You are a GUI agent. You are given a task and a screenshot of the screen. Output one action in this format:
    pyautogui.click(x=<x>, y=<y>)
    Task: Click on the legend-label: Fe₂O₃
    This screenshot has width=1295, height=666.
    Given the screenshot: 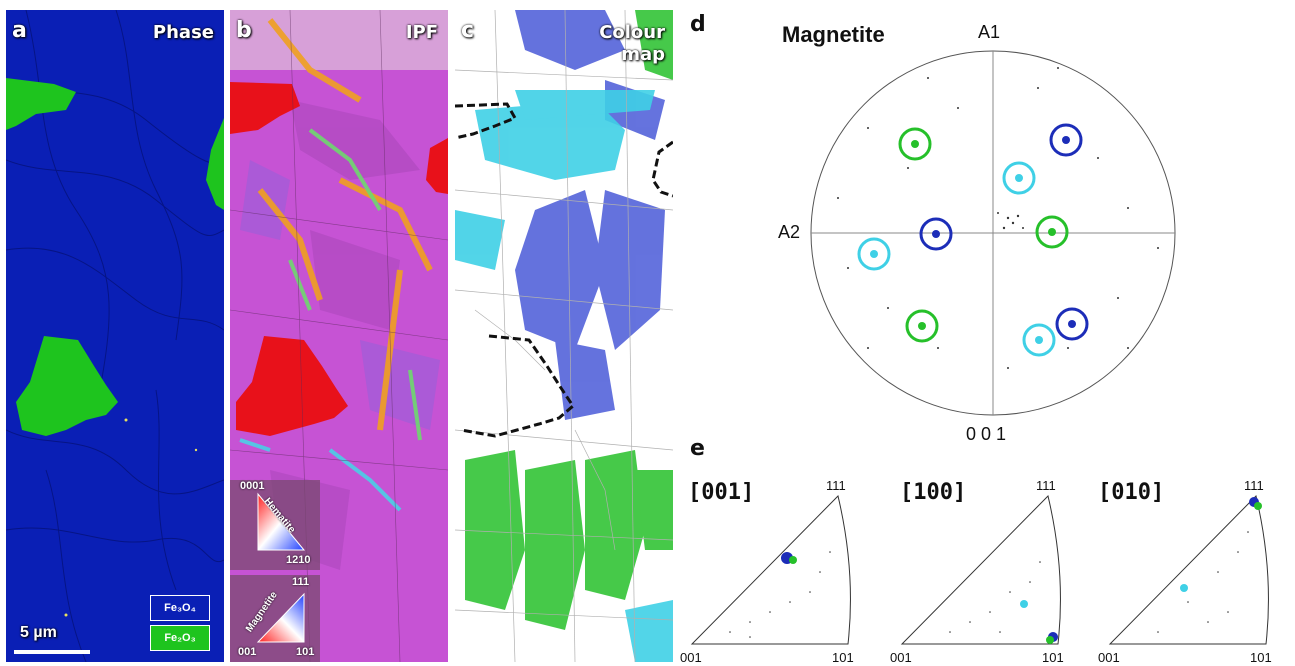 What is the action you would take?
    pyautogui.click(x=180, y=638)
    